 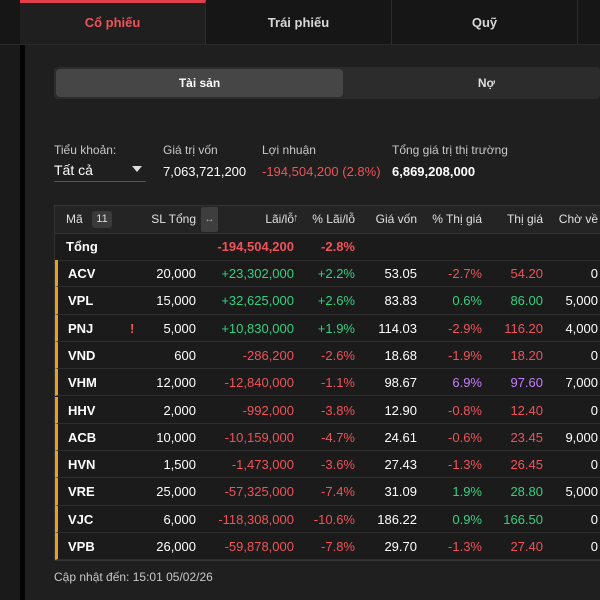 What do you see at coordinates (338, 437) in the screenshot?
I see `cell: -4.7%` at bounding box center [338, 437].